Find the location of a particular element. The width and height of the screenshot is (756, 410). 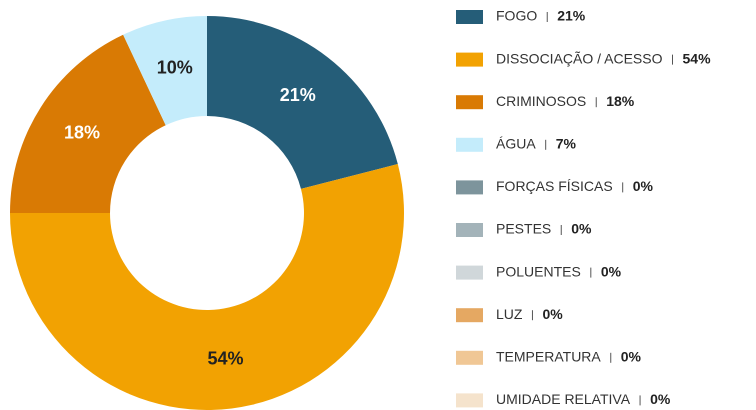

legend-label: PESTES is located at coordinates (523, 229).